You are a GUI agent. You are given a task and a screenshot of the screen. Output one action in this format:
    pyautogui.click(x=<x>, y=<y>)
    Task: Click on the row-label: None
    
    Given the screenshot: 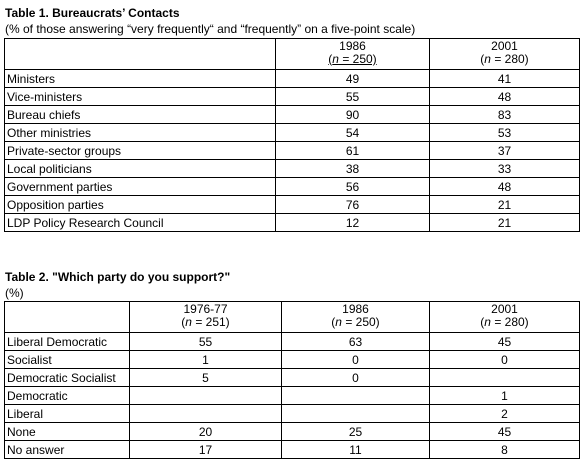 What is the action you would take?
    pyautogui.click(x=67, y=431)
    